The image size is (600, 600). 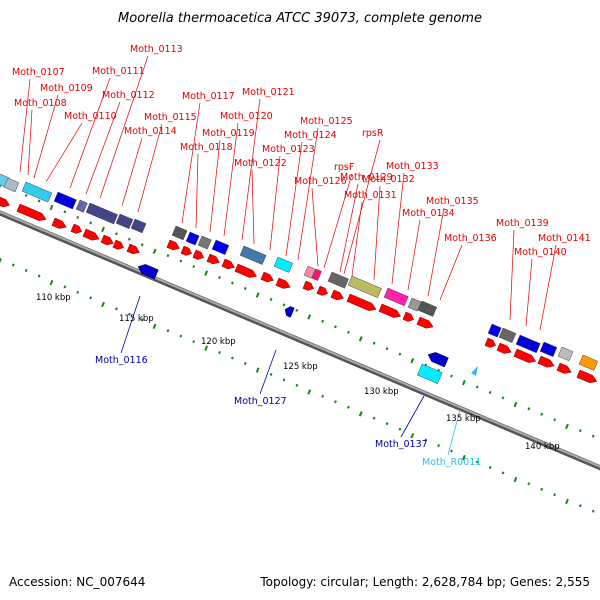 What do you see at coordinates (412, 166) in the screenshot?
I see `gene-label: Moth_0133` at bounding box center [412, 166].